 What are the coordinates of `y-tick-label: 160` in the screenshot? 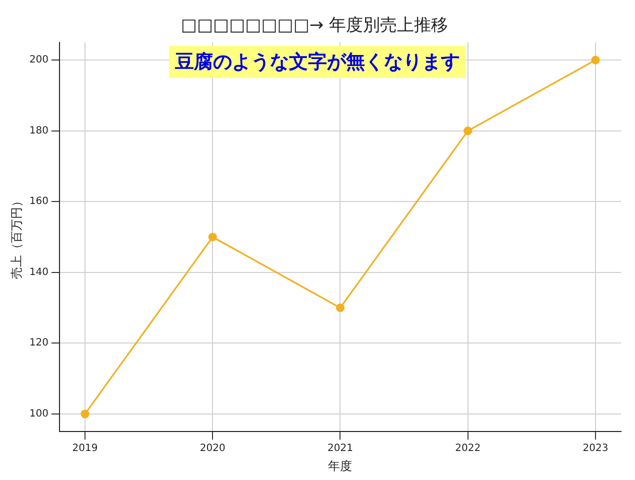 It's located at (38, 202).